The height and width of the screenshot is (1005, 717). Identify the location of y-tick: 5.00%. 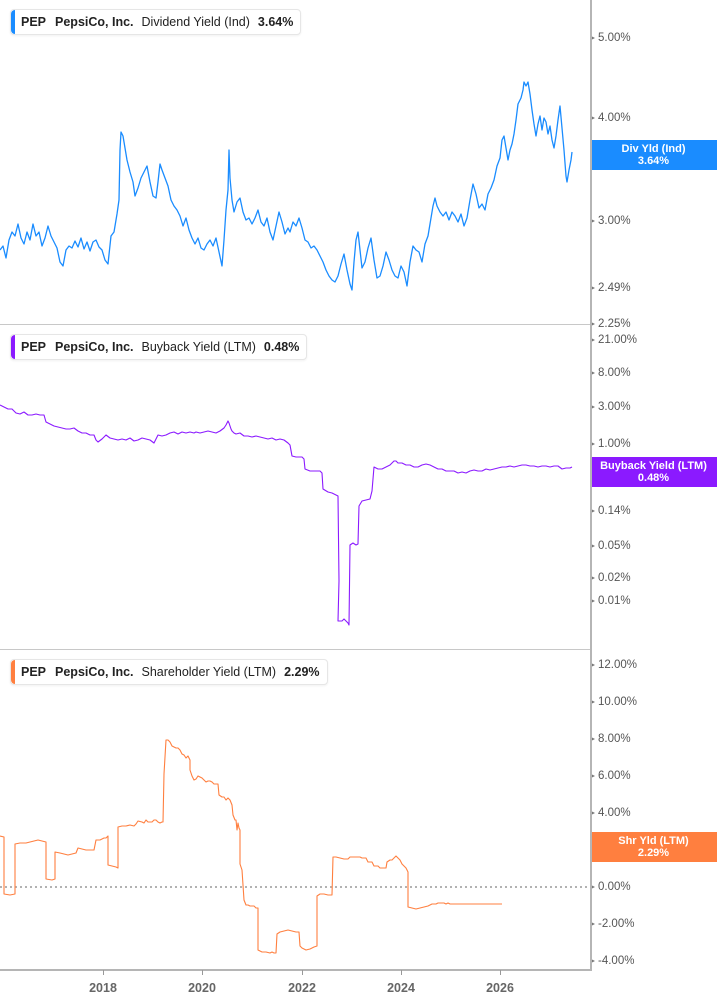
(611, 38).